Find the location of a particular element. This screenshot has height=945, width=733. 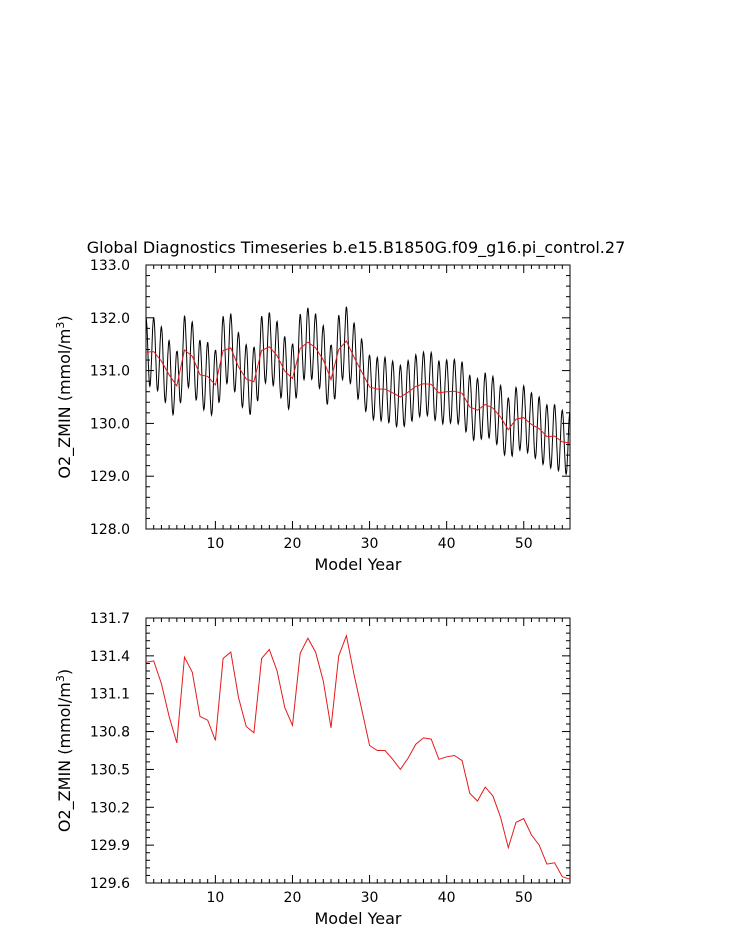

series-line-monthly is located at coordinates (358, 391).